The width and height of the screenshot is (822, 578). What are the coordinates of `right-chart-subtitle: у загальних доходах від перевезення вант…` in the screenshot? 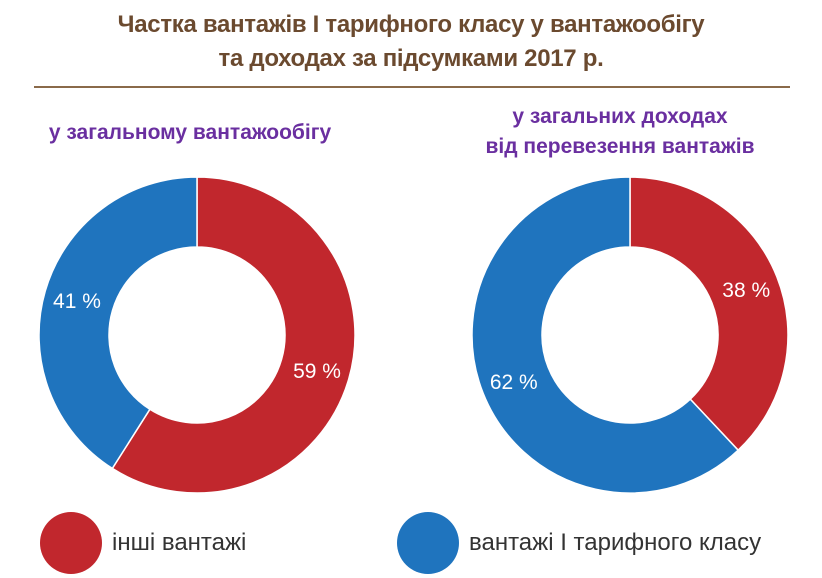 It's located at (620, 132).